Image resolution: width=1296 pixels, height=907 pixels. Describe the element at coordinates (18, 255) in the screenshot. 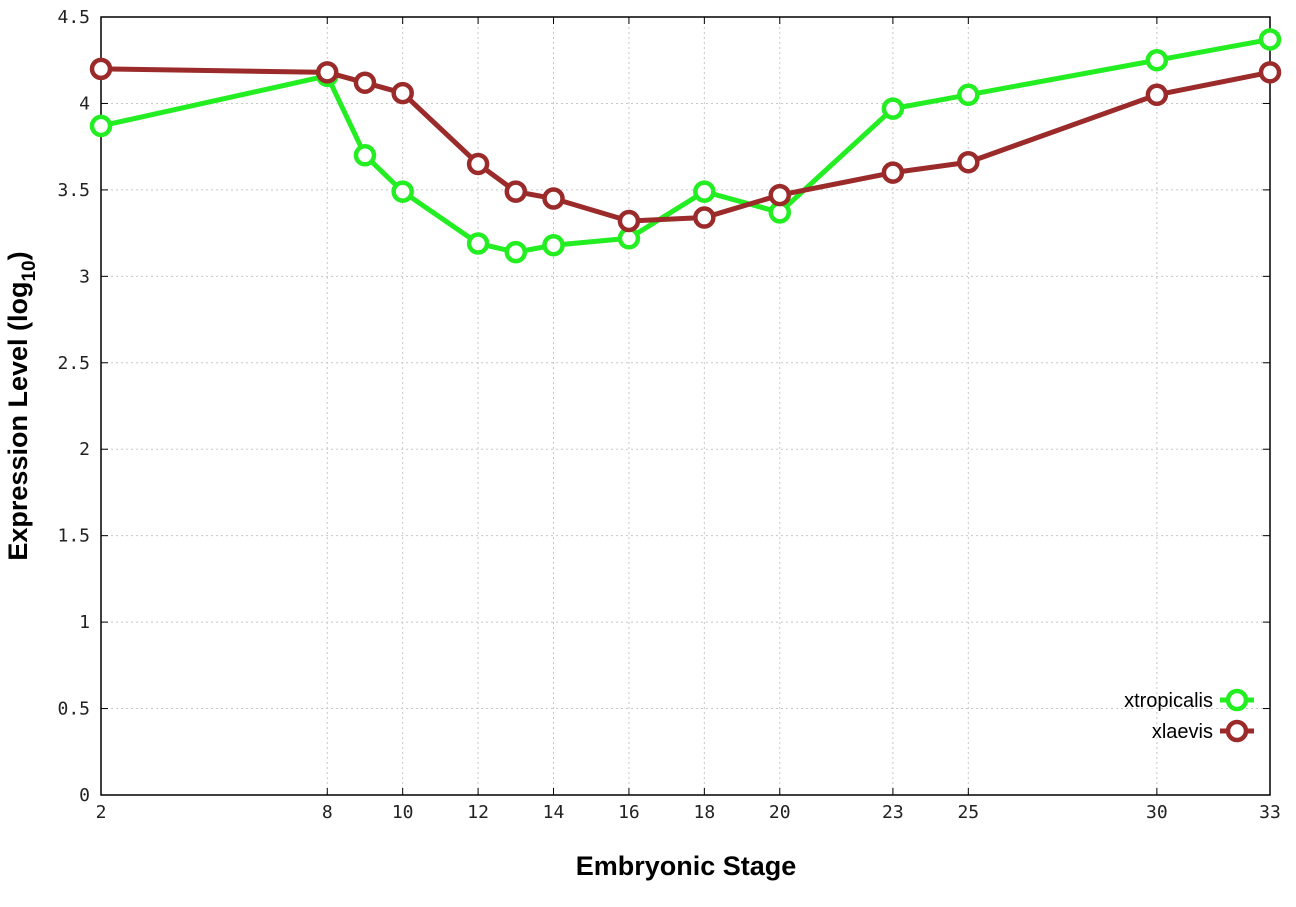

I see `y-axis-title-close: )` at that location.